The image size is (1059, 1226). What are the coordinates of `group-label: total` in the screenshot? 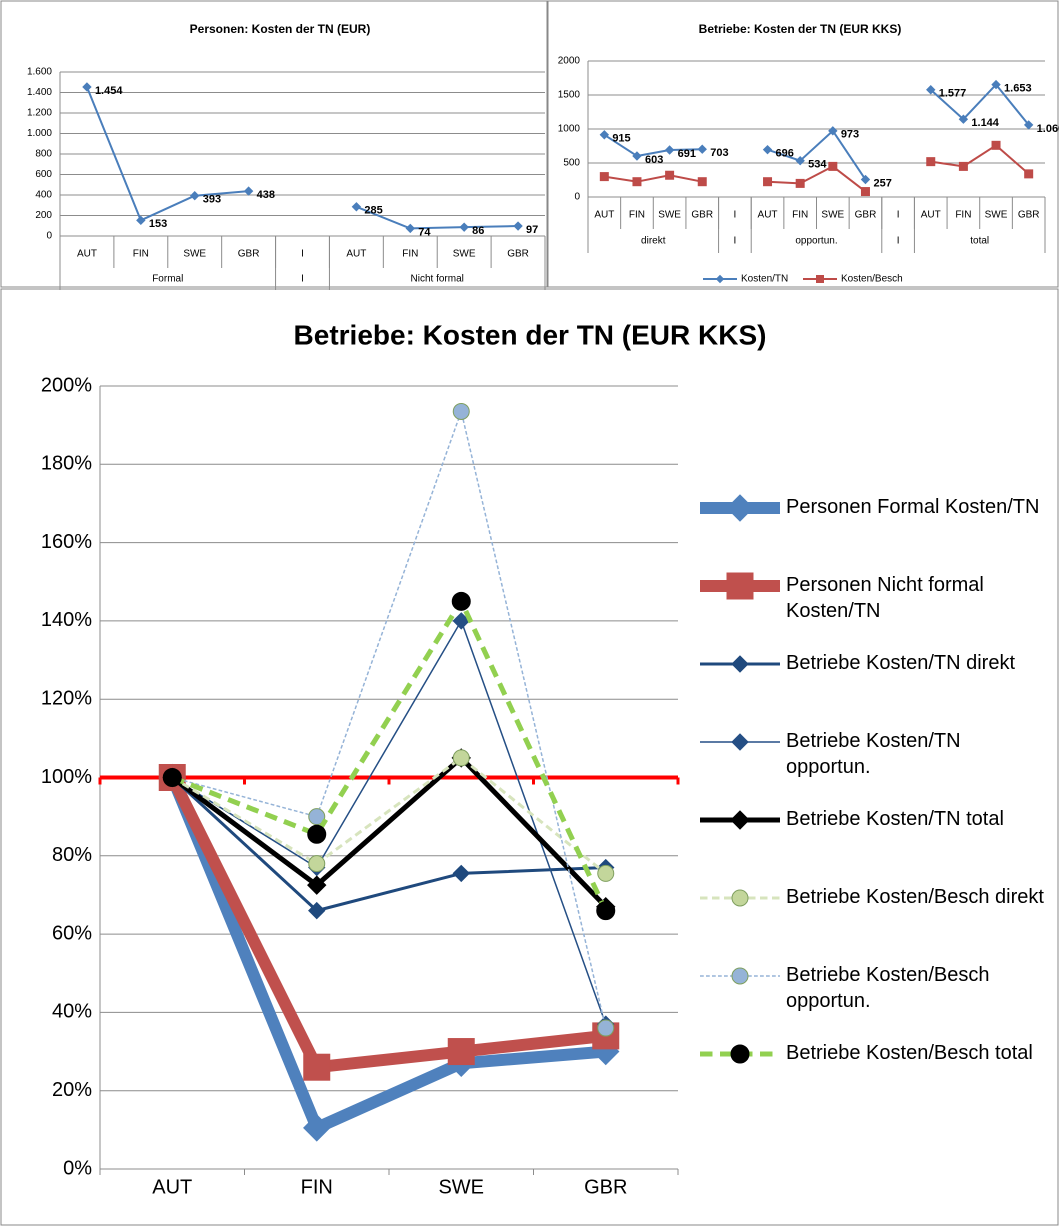 It's located at (979, 241).